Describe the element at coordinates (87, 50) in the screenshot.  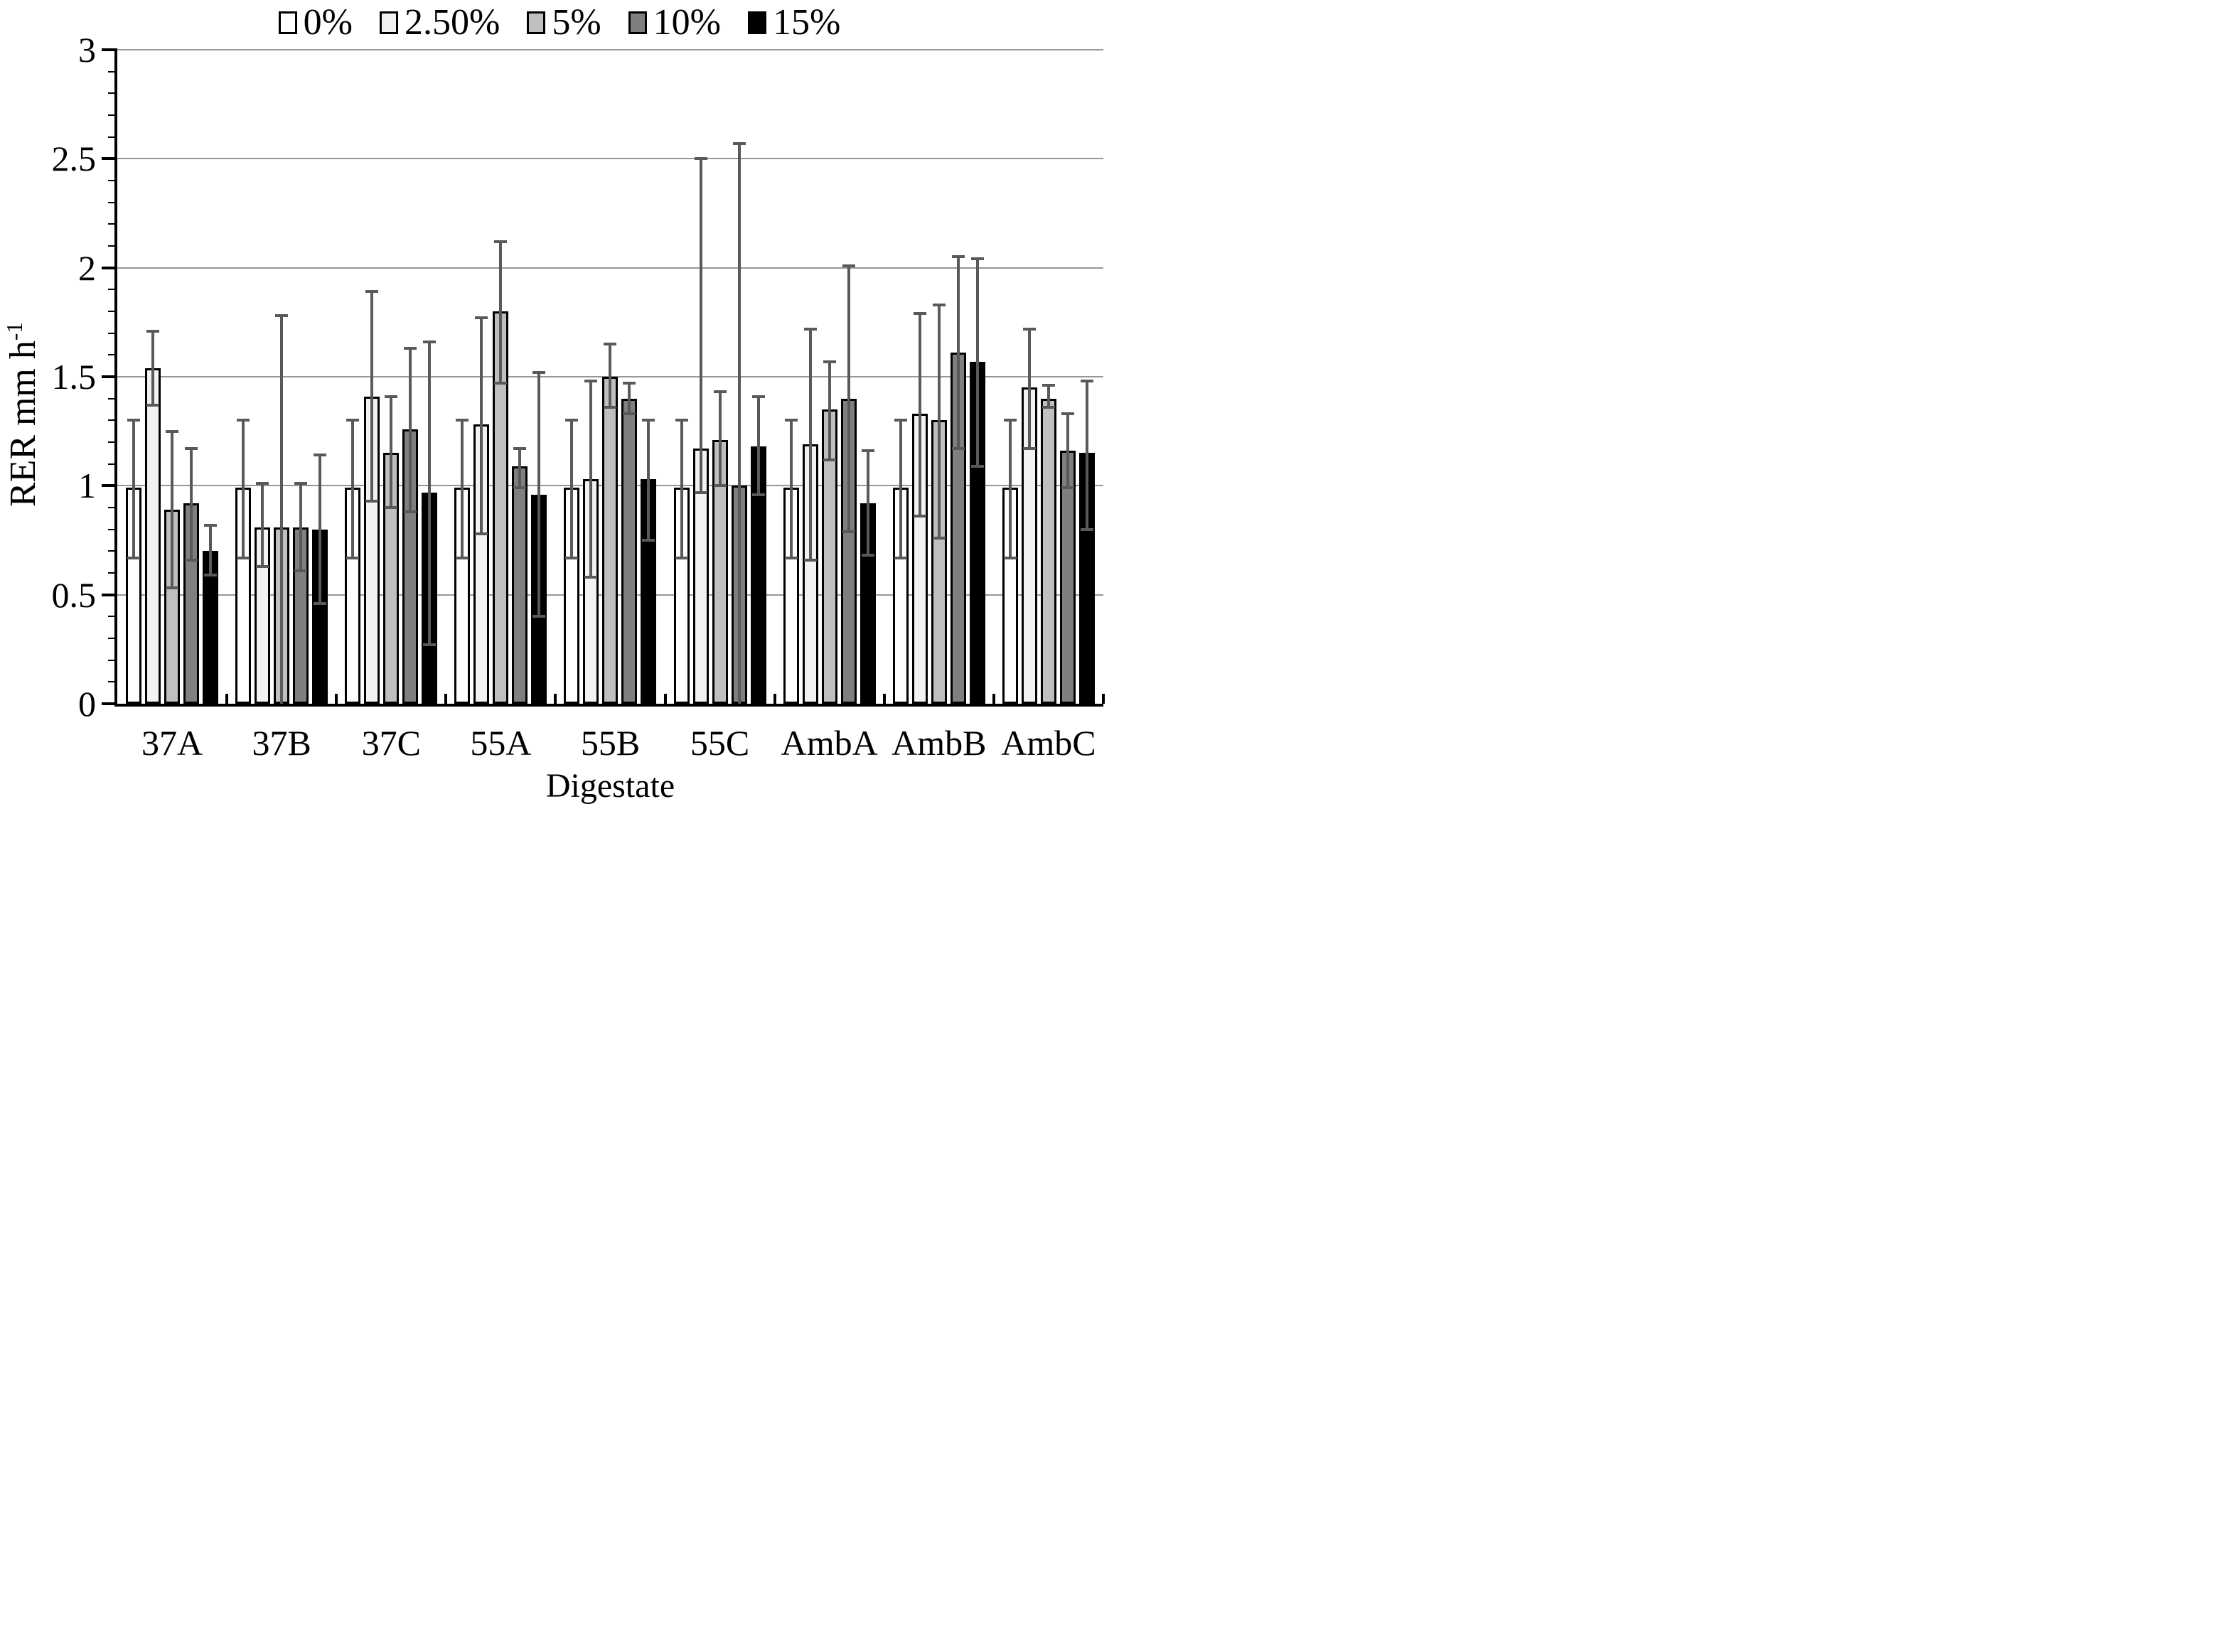
I see `y-tick-label: 3` at that location.